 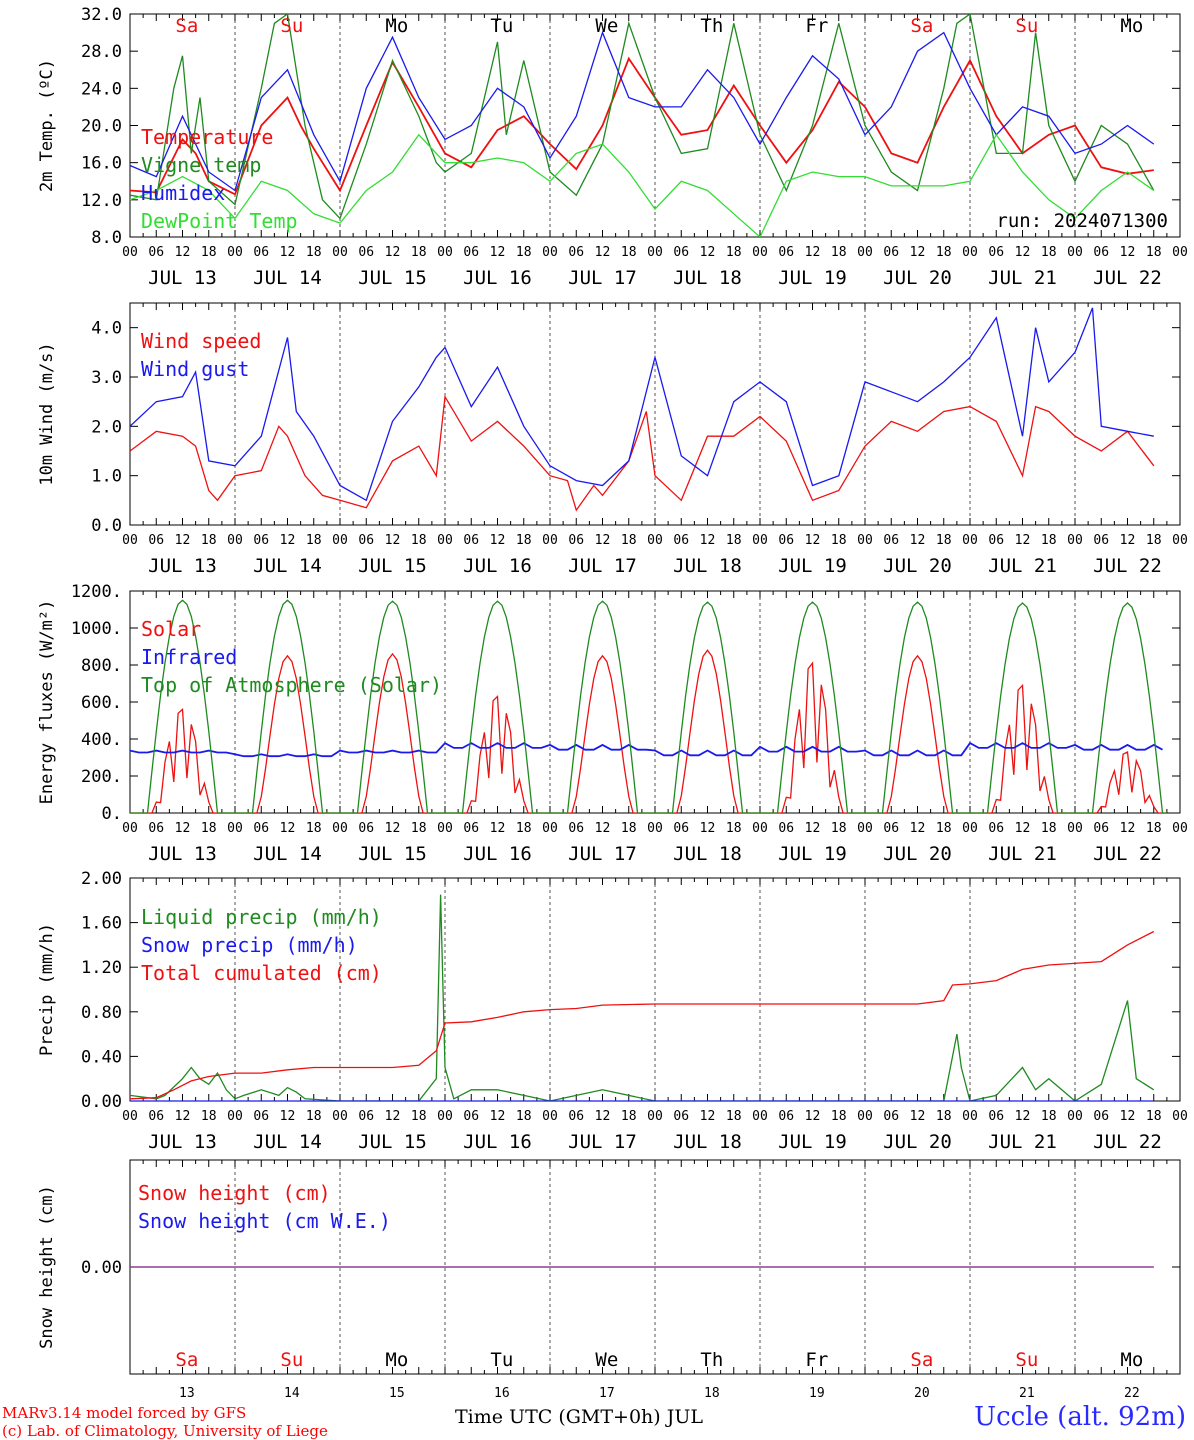 What do you see at coordinates (607, 1393) in the screenshot?
I see `day-number-label: 17` at bounding box center [607, 1393].